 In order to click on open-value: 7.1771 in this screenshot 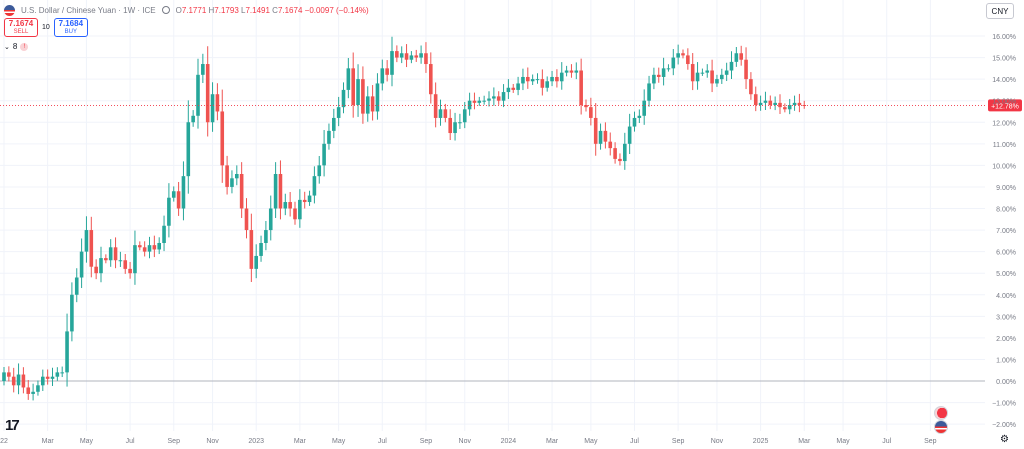, I will do `click(194, 10)`.